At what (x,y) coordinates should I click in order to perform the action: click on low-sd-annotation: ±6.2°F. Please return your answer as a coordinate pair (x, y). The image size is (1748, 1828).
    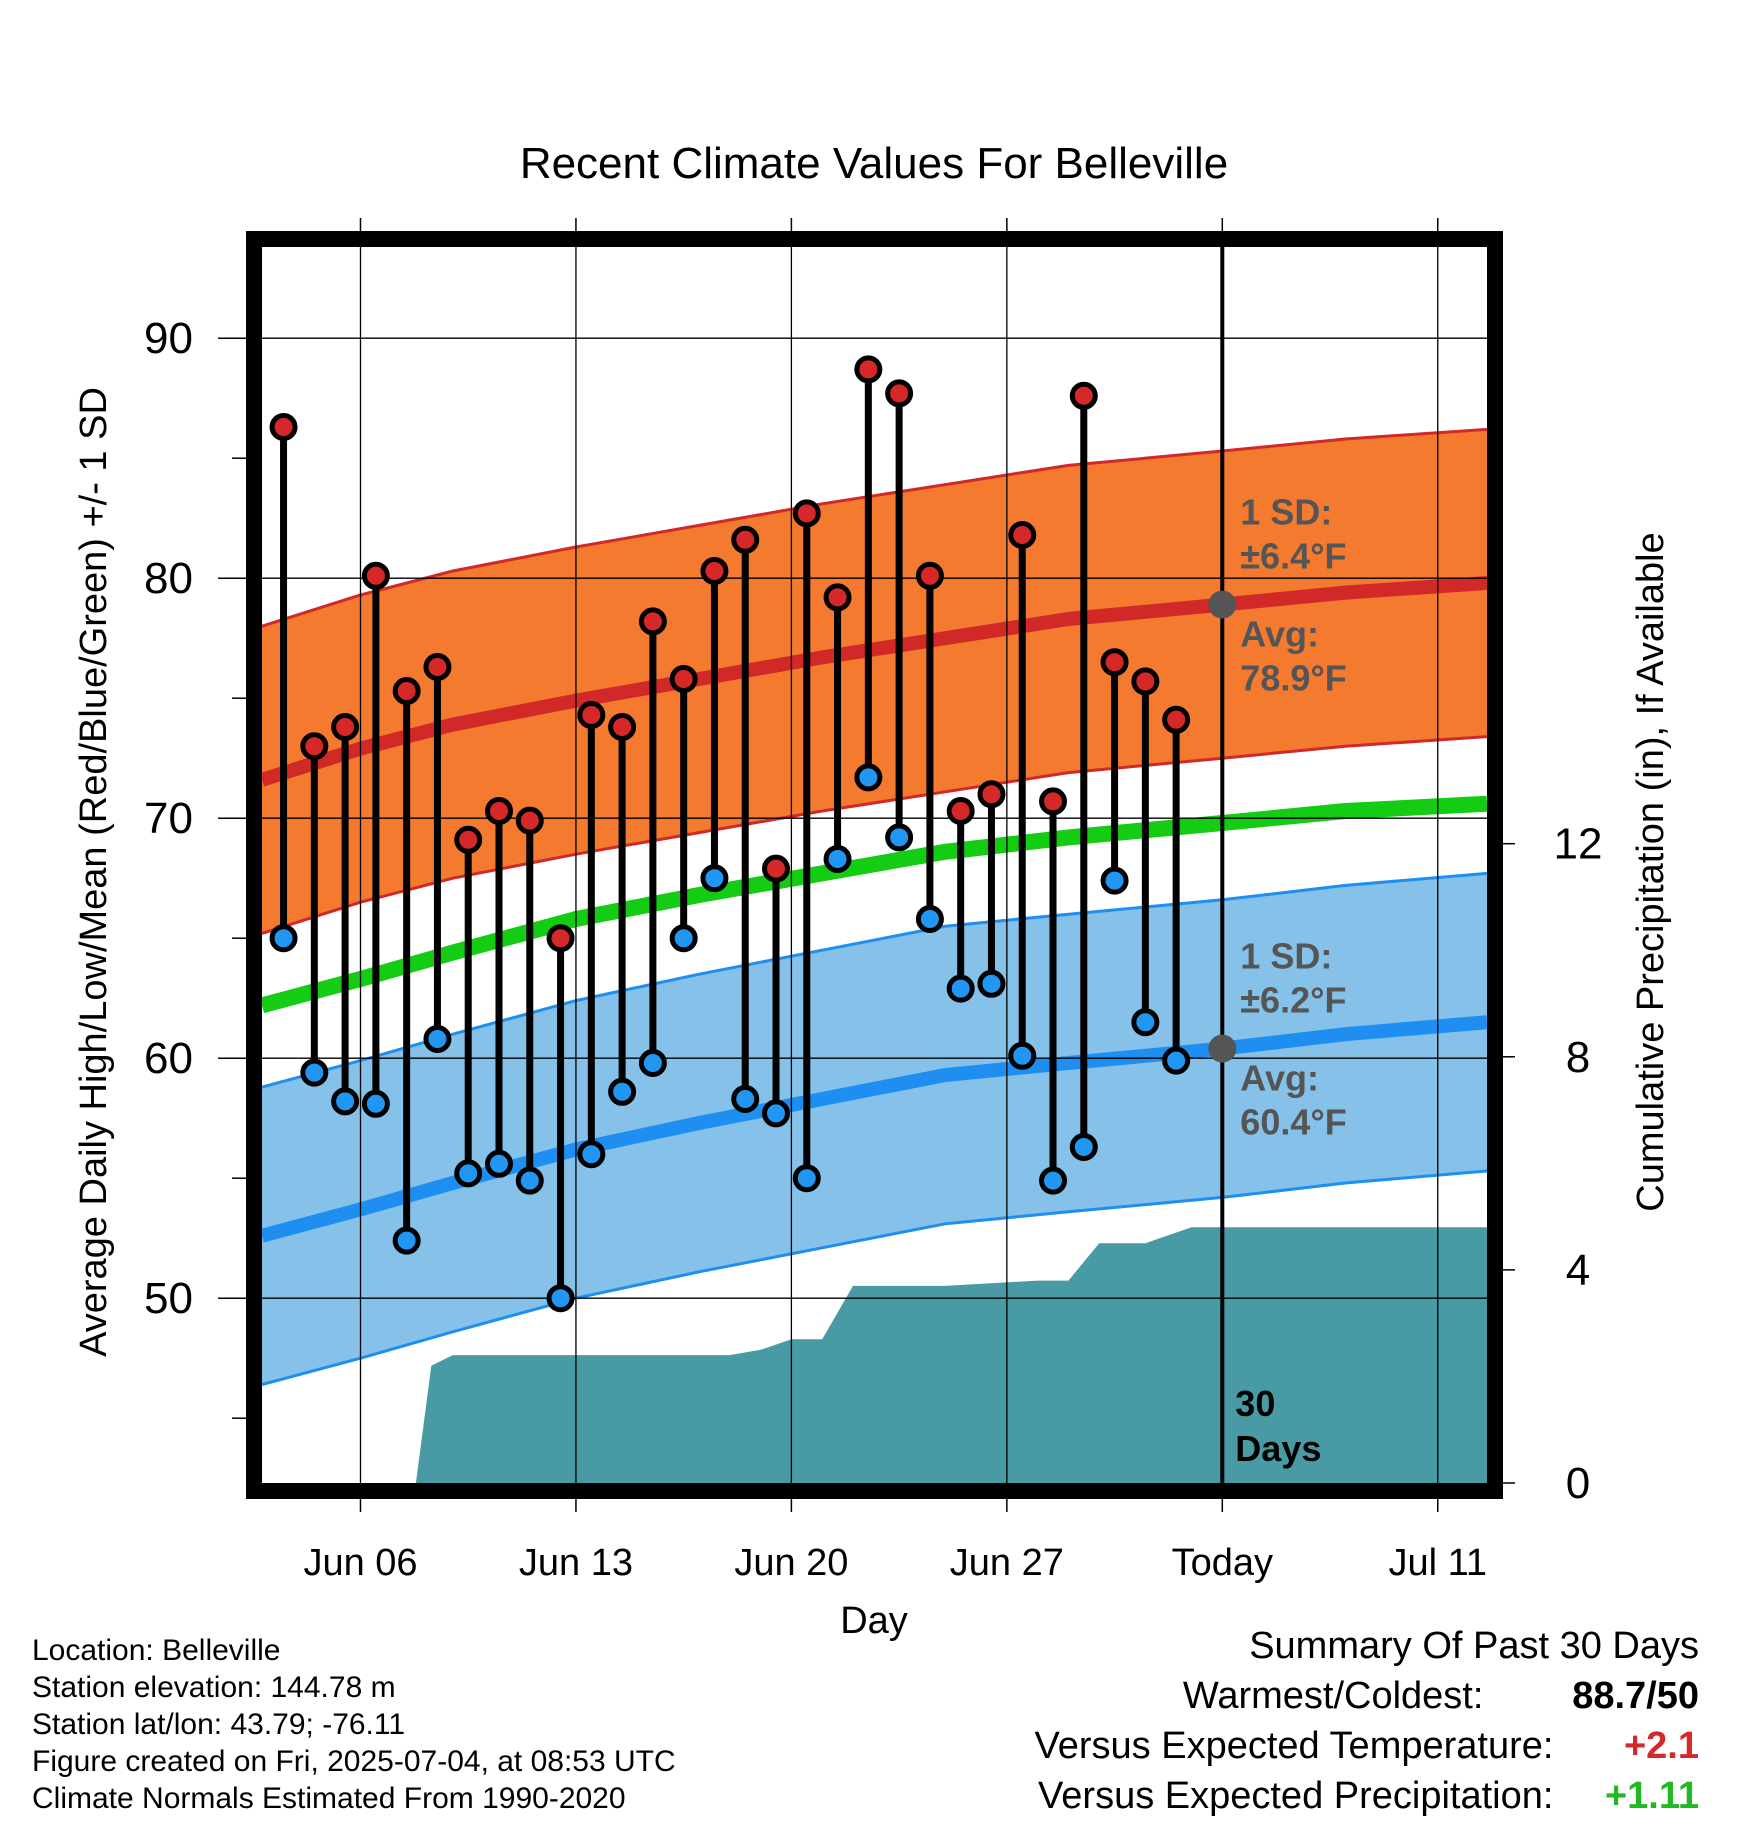
    Looking at the image, I should click on (1293, 1000).